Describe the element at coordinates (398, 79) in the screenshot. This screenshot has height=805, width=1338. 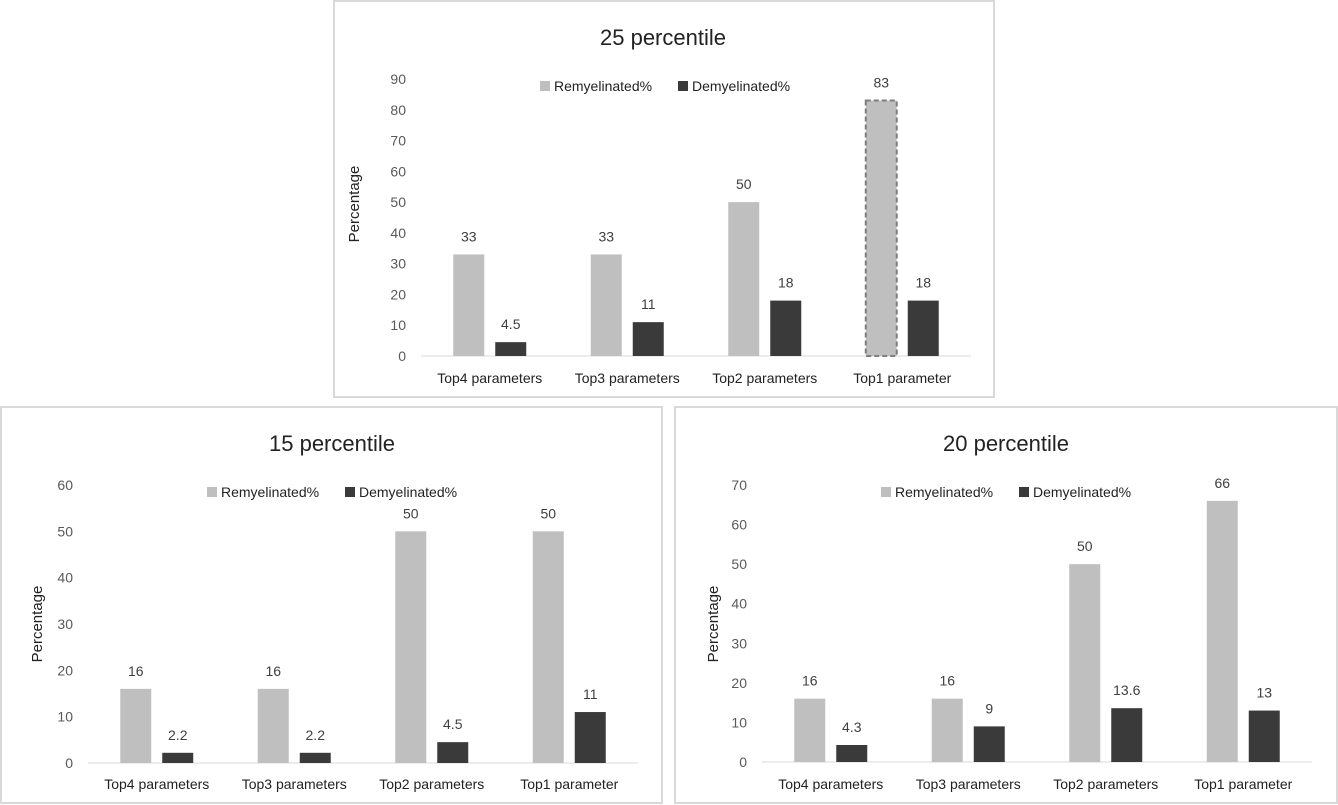
I see `y-tick-label: 90` at that location.